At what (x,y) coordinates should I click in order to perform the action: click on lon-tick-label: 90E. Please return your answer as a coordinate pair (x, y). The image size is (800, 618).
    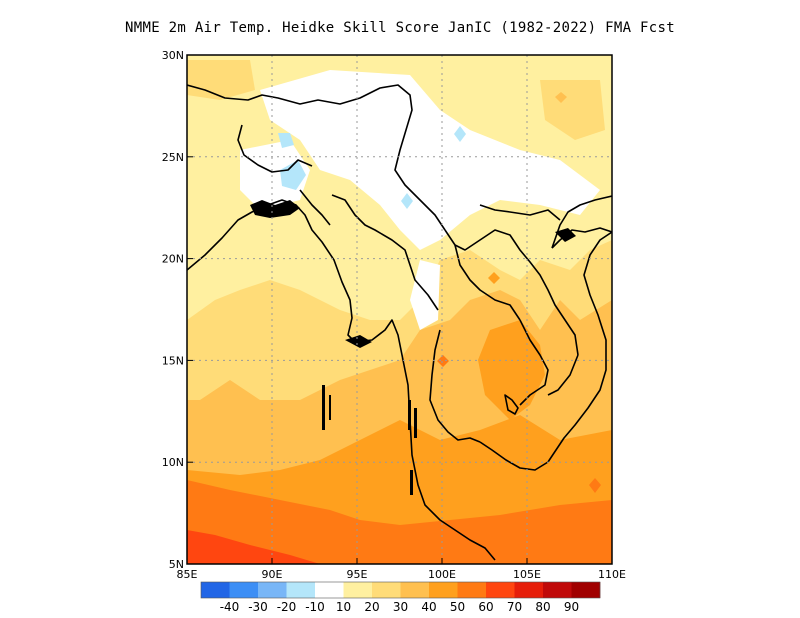
    Looking at the image, I should click on (272, 574).